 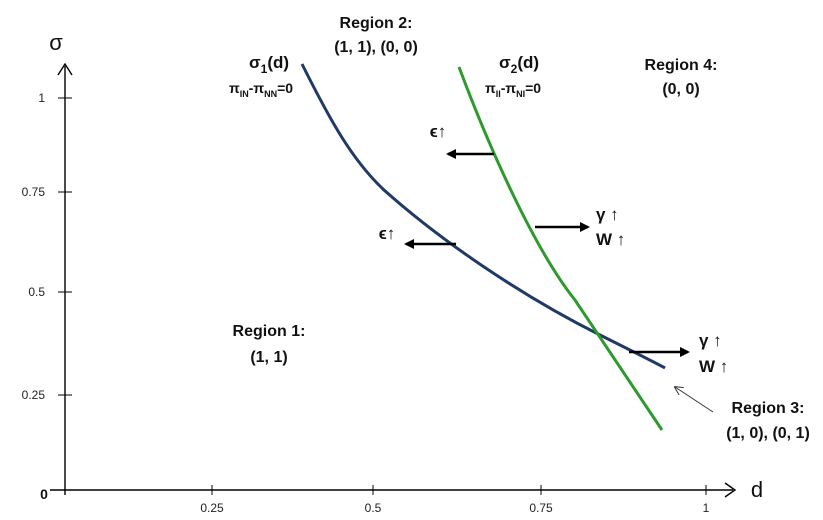 I want to click on eps-label-lower: ϵ↑, so click(x=387, y=233).